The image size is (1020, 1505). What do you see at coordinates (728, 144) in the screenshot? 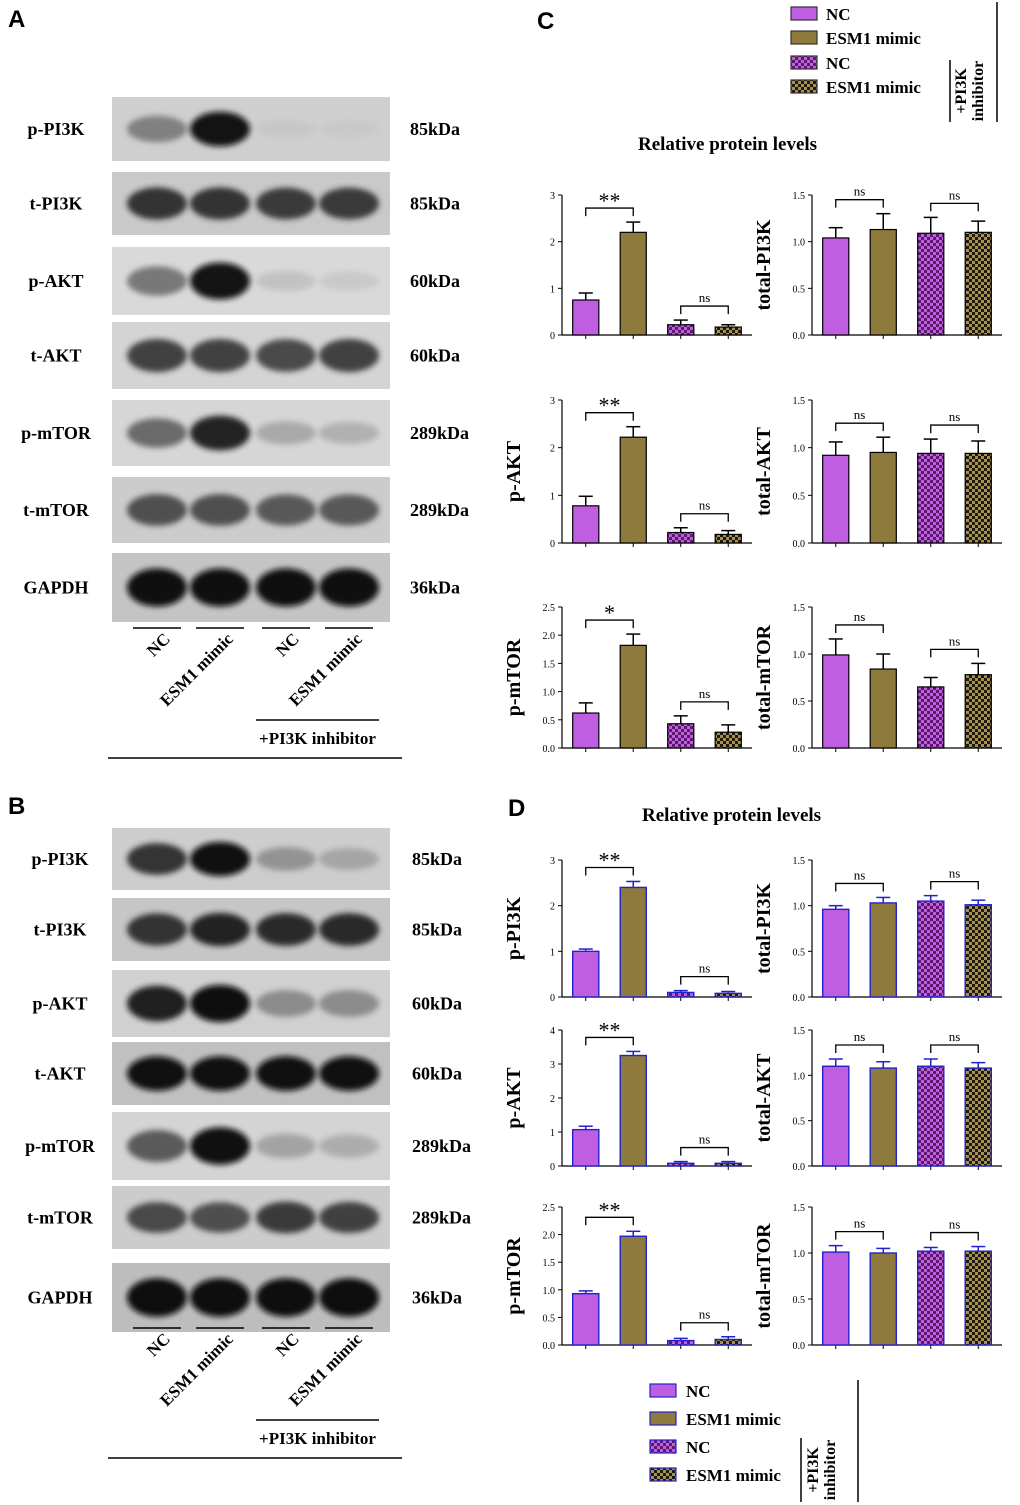
I see `chart-c-title: Relative protein levels` at bounding box center [728, 144].